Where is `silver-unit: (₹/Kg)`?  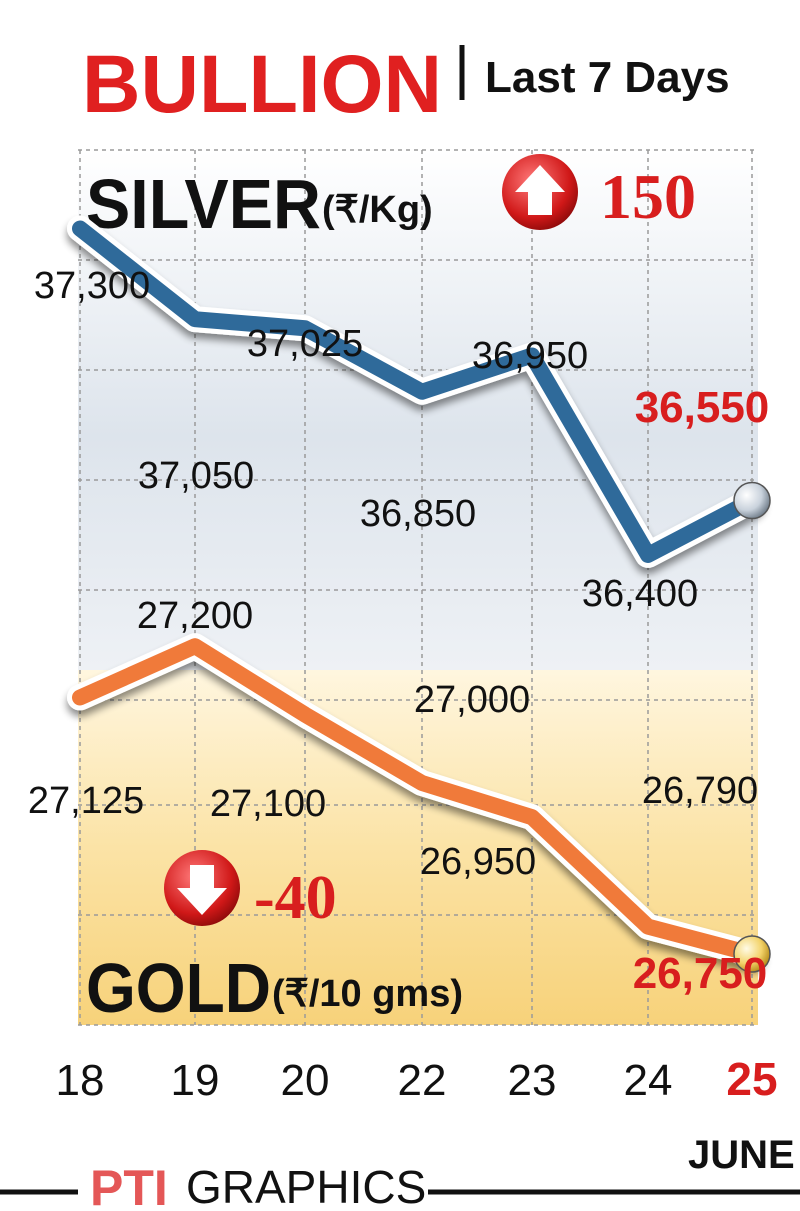 silver-unit: (₹/Kg) is located at coordinates (377, 210).